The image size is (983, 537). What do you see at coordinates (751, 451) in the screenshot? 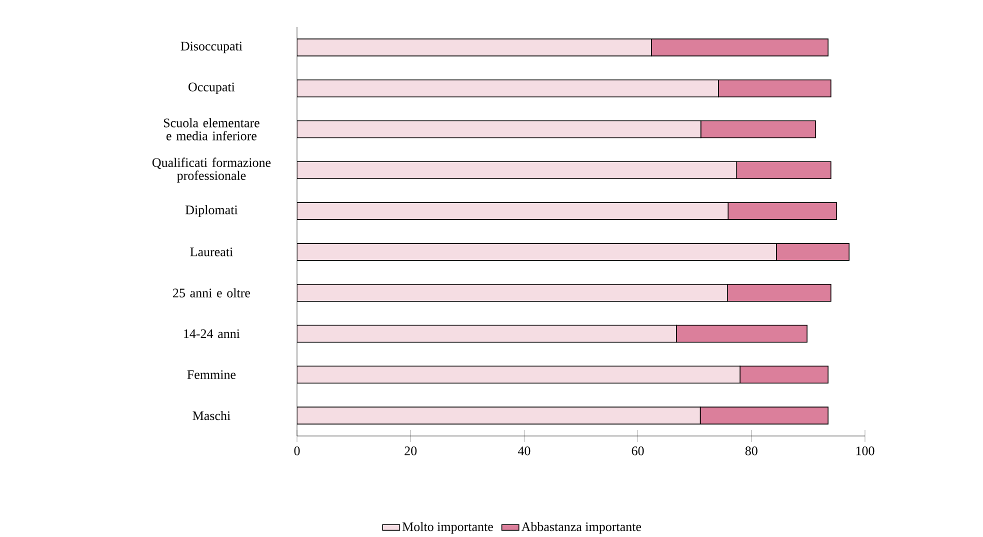
I see `x-tick-label: 80` at bounding box center [751, 451].